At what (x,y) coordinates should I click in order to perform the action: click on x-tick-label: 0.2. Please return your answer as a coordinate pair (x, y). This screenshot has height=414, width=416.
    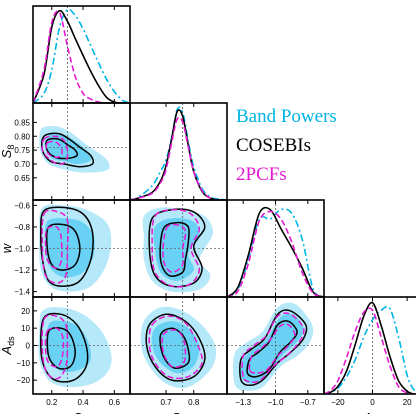
    Looking at the image, I should click on (52, 402).